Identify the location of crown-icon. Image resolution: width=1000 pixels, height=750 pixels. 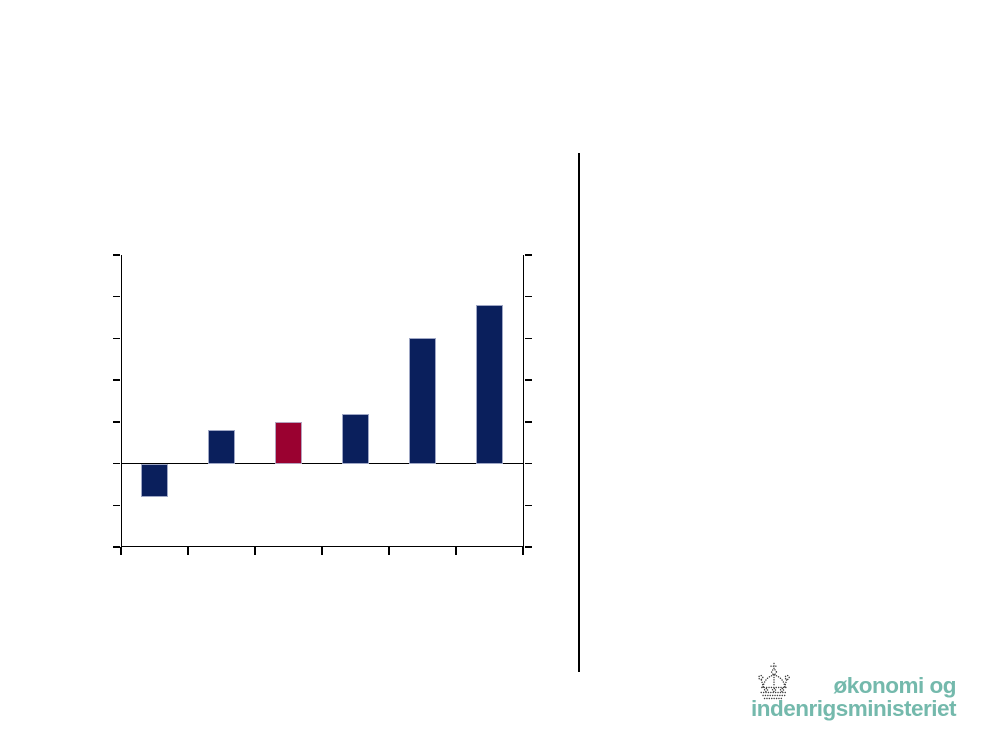
(774, 681).